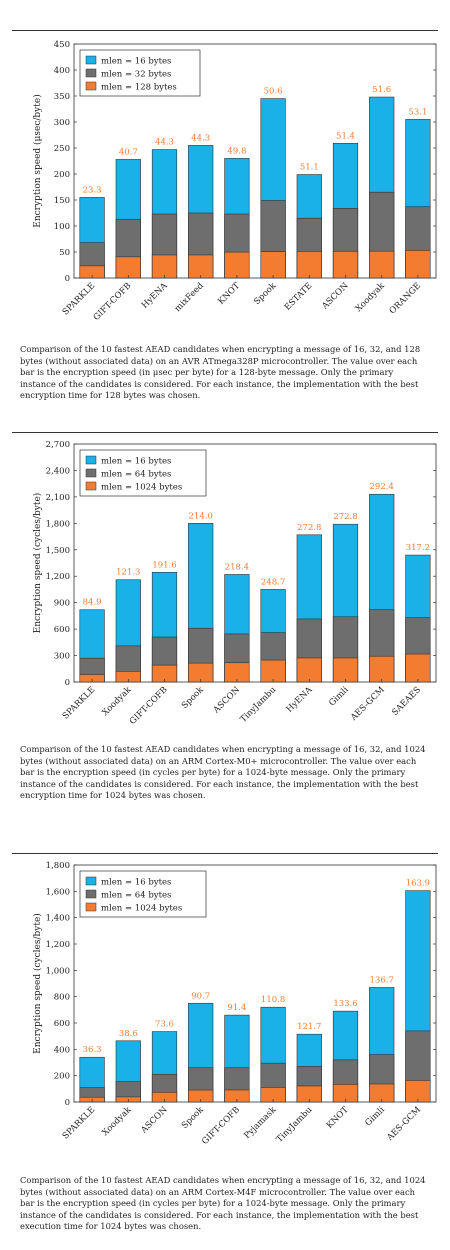  Describe the element at coordinates (382, 487) in the screenshot. I see `bar-value-label: 292.4` at that location.